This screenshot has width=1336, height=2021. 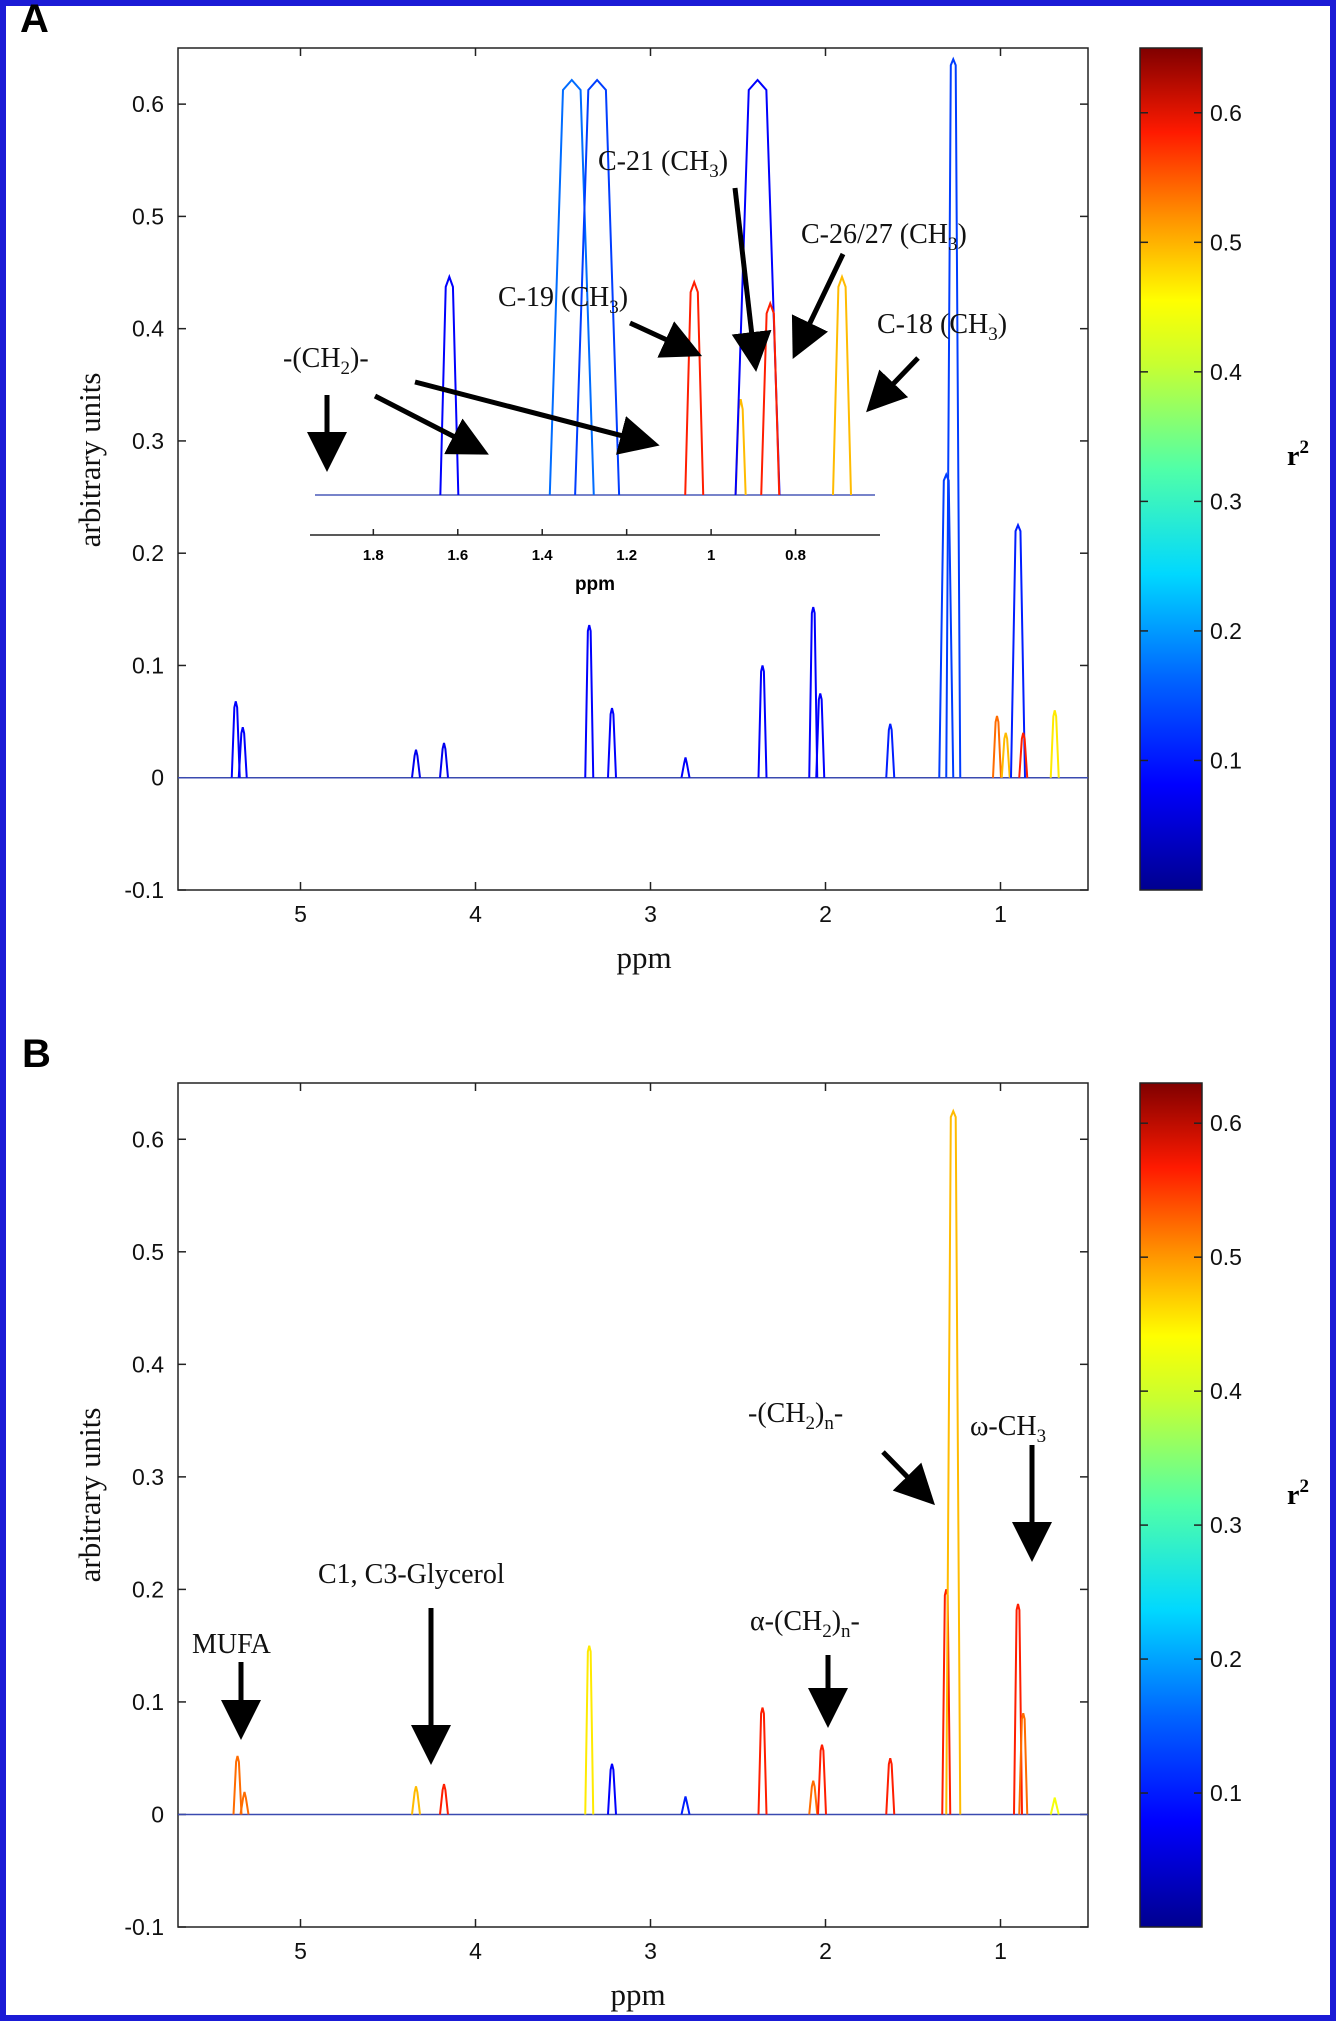 What do you see at coordinates (563, 300) in the screenshot?
I see `annotation-c19: C-19 (CH3)` at bounding box center [563, 300].